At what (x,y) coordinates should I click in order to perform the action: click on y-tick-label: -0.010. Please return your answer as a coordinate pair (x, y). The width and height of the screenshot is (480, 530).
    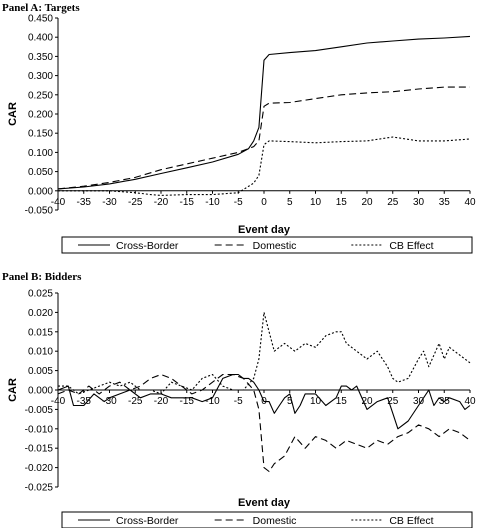
    Looking at the image, I should click on (39, 429).